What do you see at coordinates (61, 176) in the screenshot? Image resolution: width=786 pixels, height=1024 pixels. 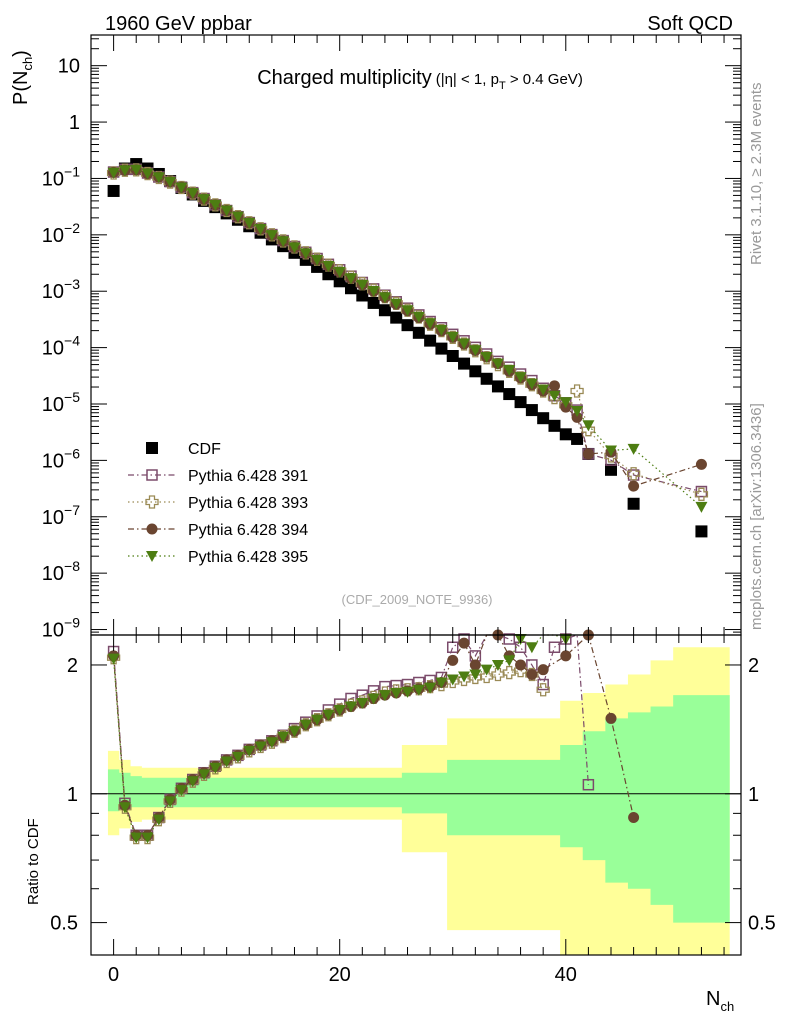 I see `main-ytick-label: 10⁻¹` at bounding box center [61, 176].